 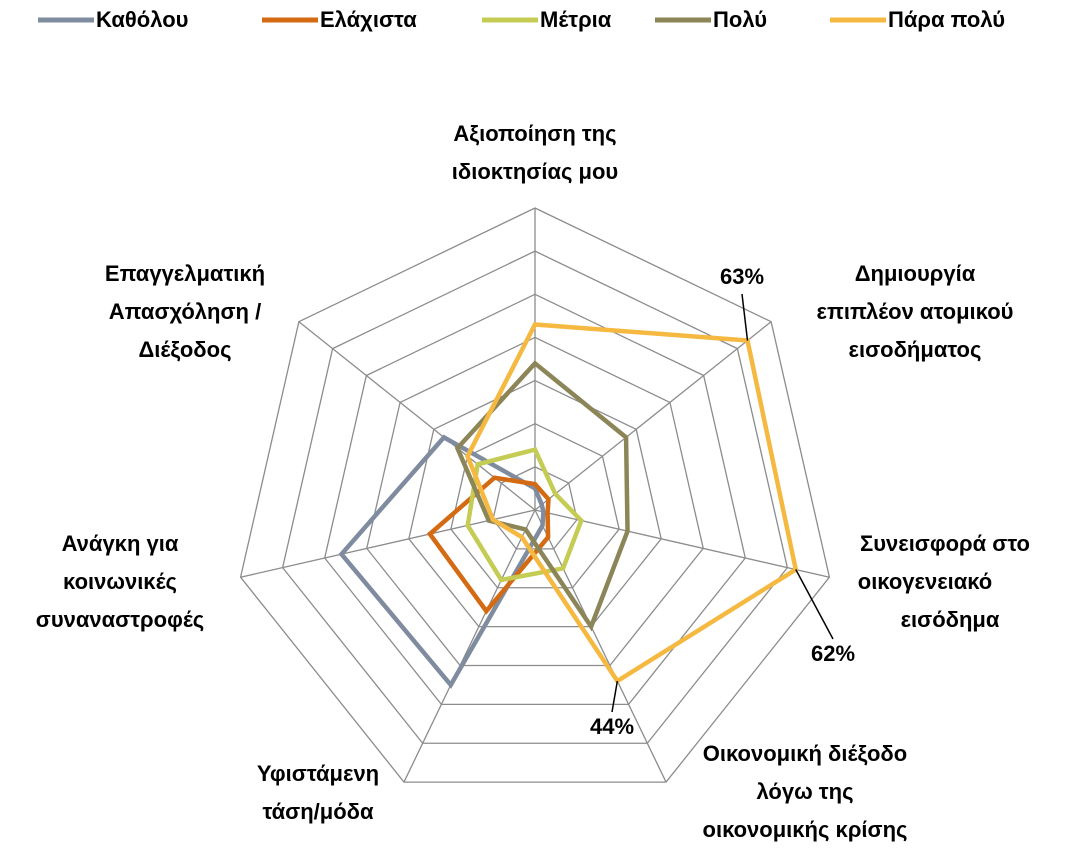 I want to click on axis-label: εισοδήματος, so click(x=915, y=349).